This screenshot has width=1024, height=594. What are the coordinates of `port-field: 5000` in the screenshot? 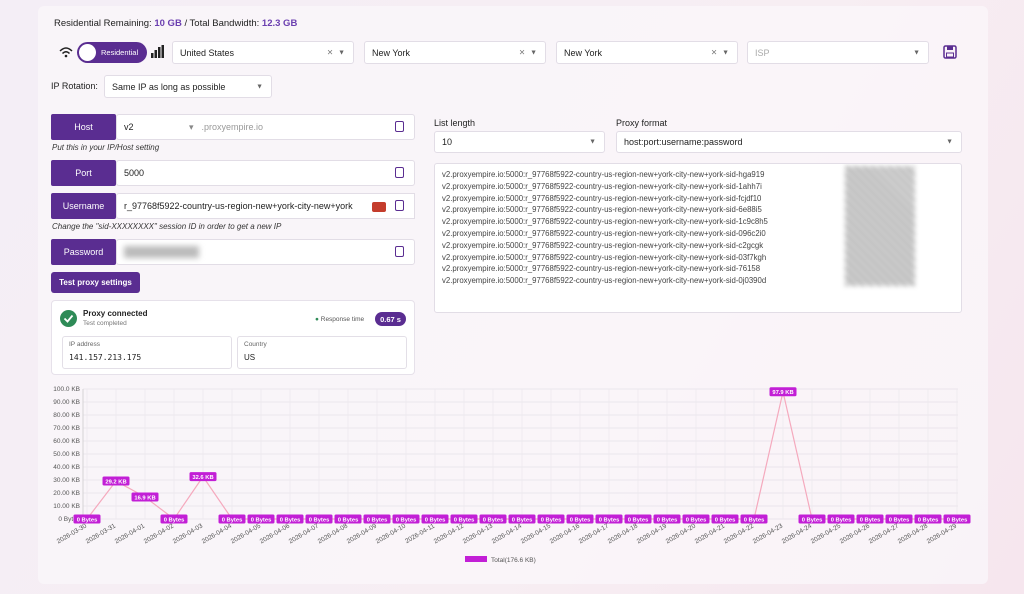 It's located at (265, 173).